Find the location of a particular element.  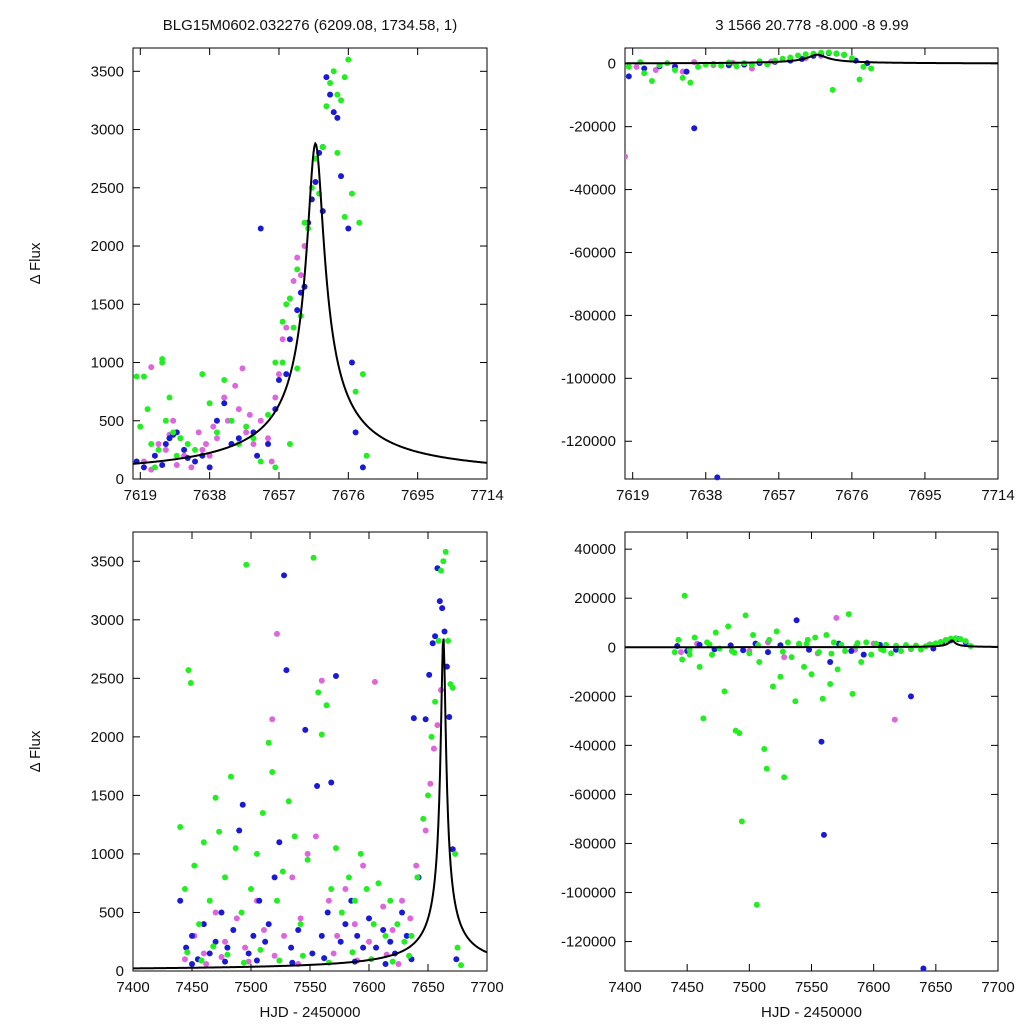

bottom-left-xtick-label: 7500 is located at coordinates (250, 987).